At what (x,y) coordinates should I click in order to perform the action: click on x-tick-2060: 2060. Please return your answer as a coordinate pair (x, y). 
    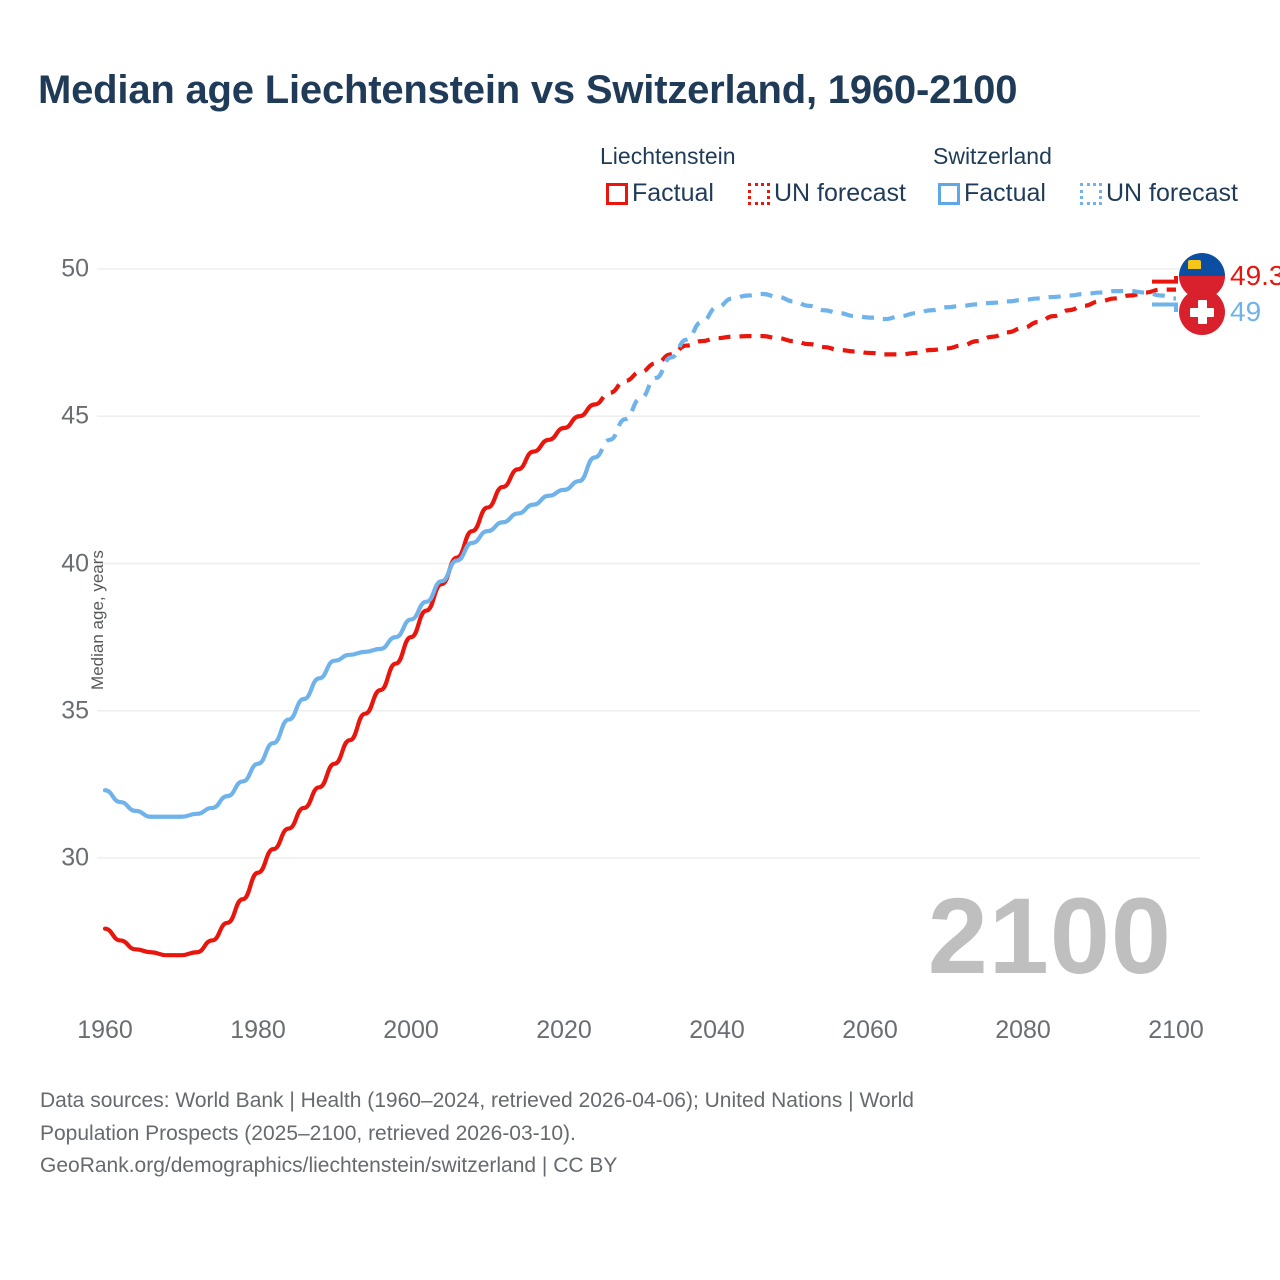
    Looking at the image, I should click on (870, 1030).